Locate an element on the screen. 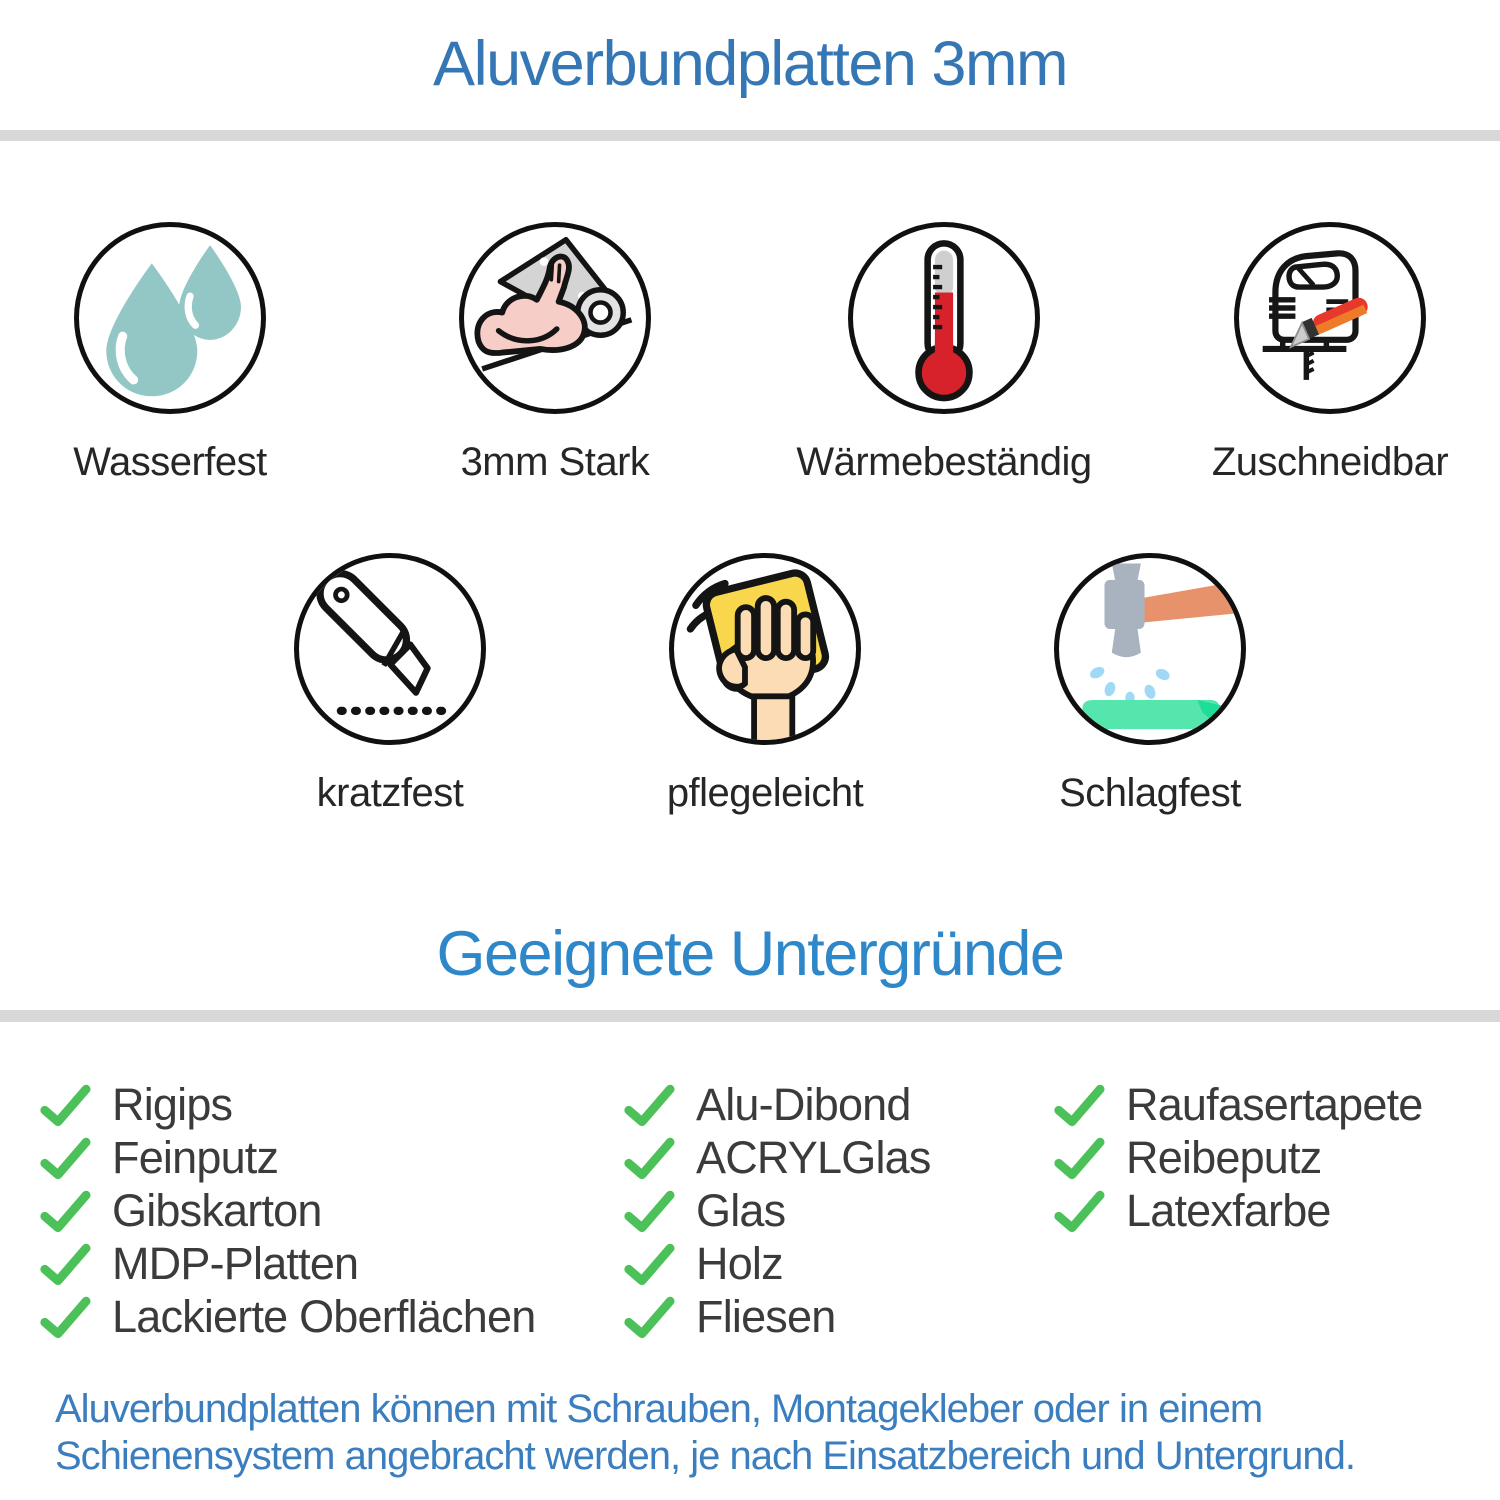 This screenshot has height=1500, width=1500. page-title: Aluverbundplatten 3mm is located at coordinates (750, 64).